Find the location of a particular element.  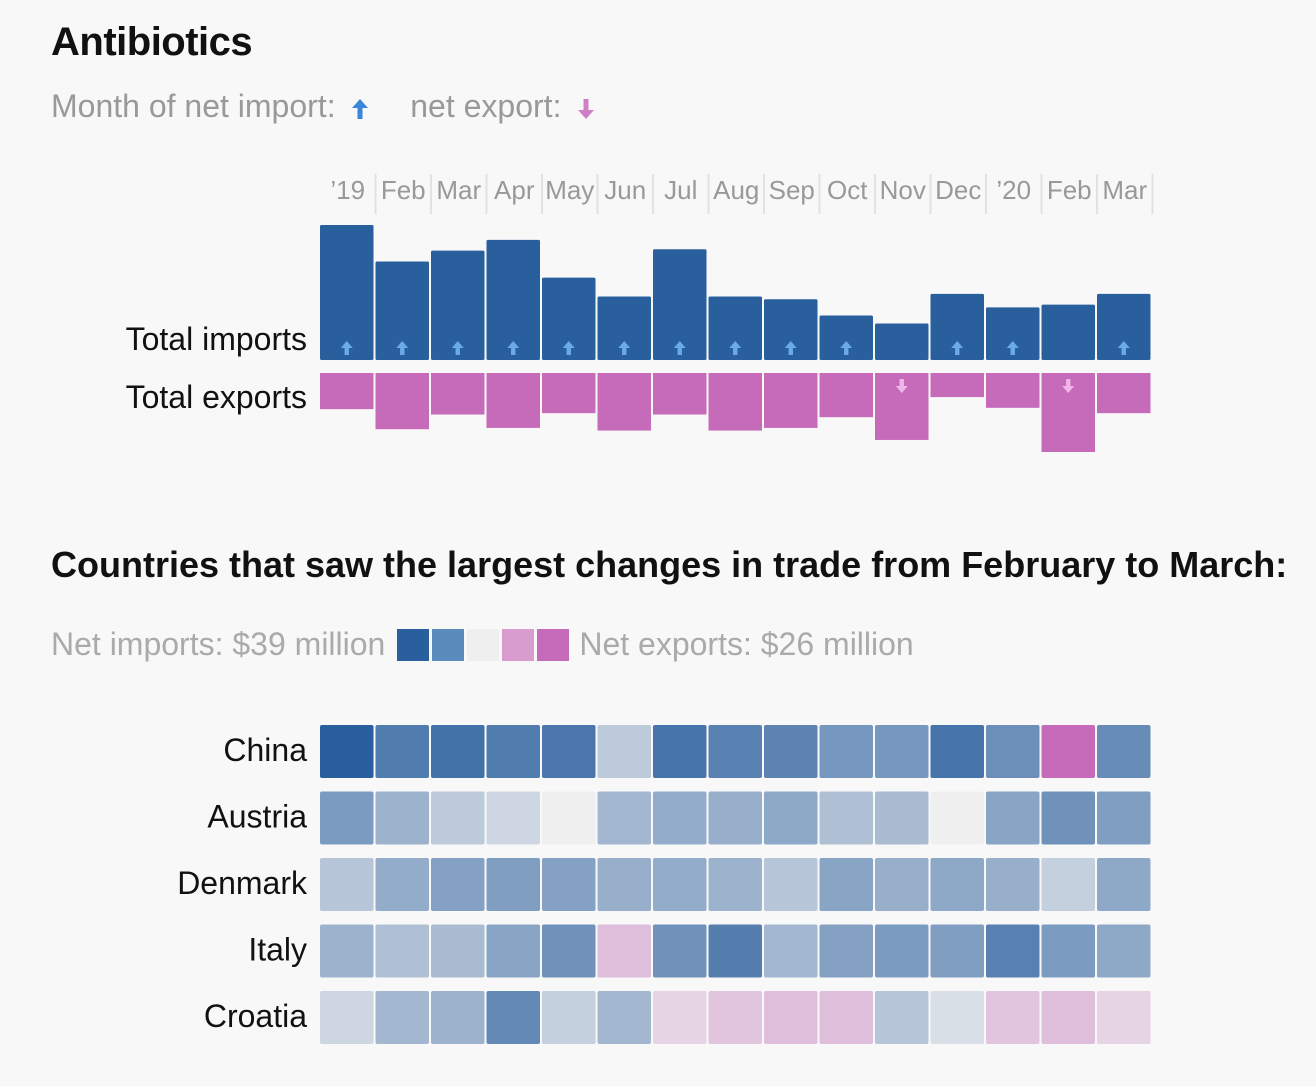

net-exports-scale-label: Net exports: $26 million is located at coordinates (746, 644).